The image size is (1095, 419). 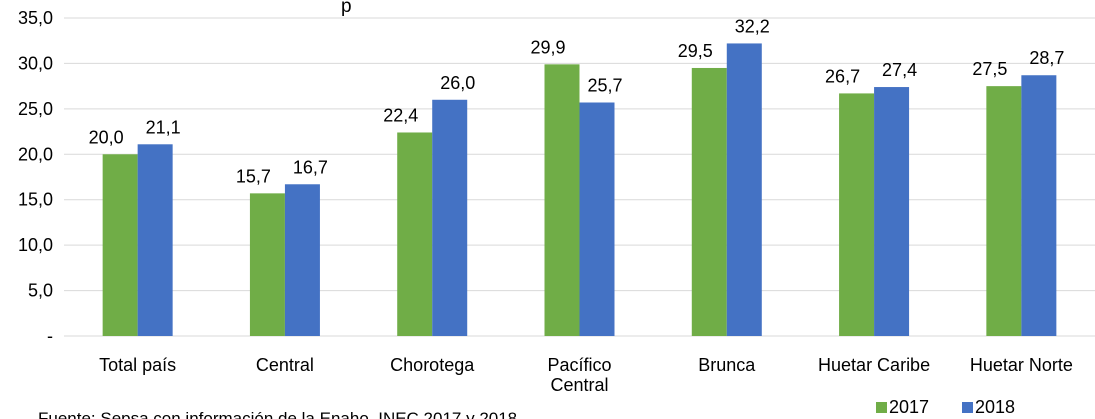 What do you see at coordinates (35, 154) in the screenshot?
I see `y-tick-label: 20,0` at bounding box center [35, 154].